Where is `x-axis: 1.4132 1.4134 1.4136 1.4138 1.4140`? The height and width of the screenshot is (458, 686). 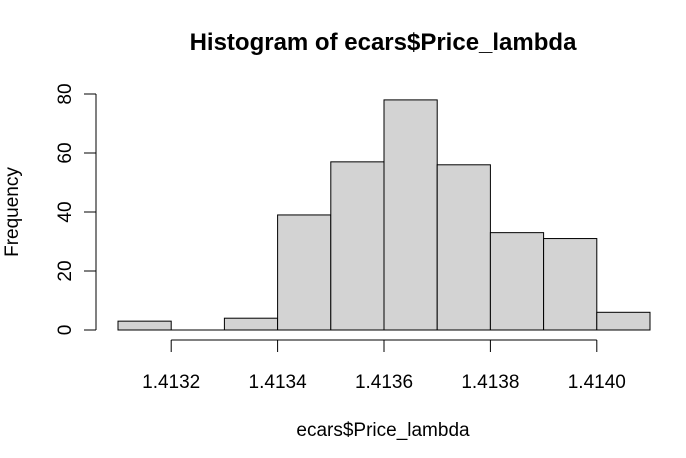
x-axis: 1.4132 1.4134 1.4136 1.4138 1.4140 is located at coordinates (384, 366).